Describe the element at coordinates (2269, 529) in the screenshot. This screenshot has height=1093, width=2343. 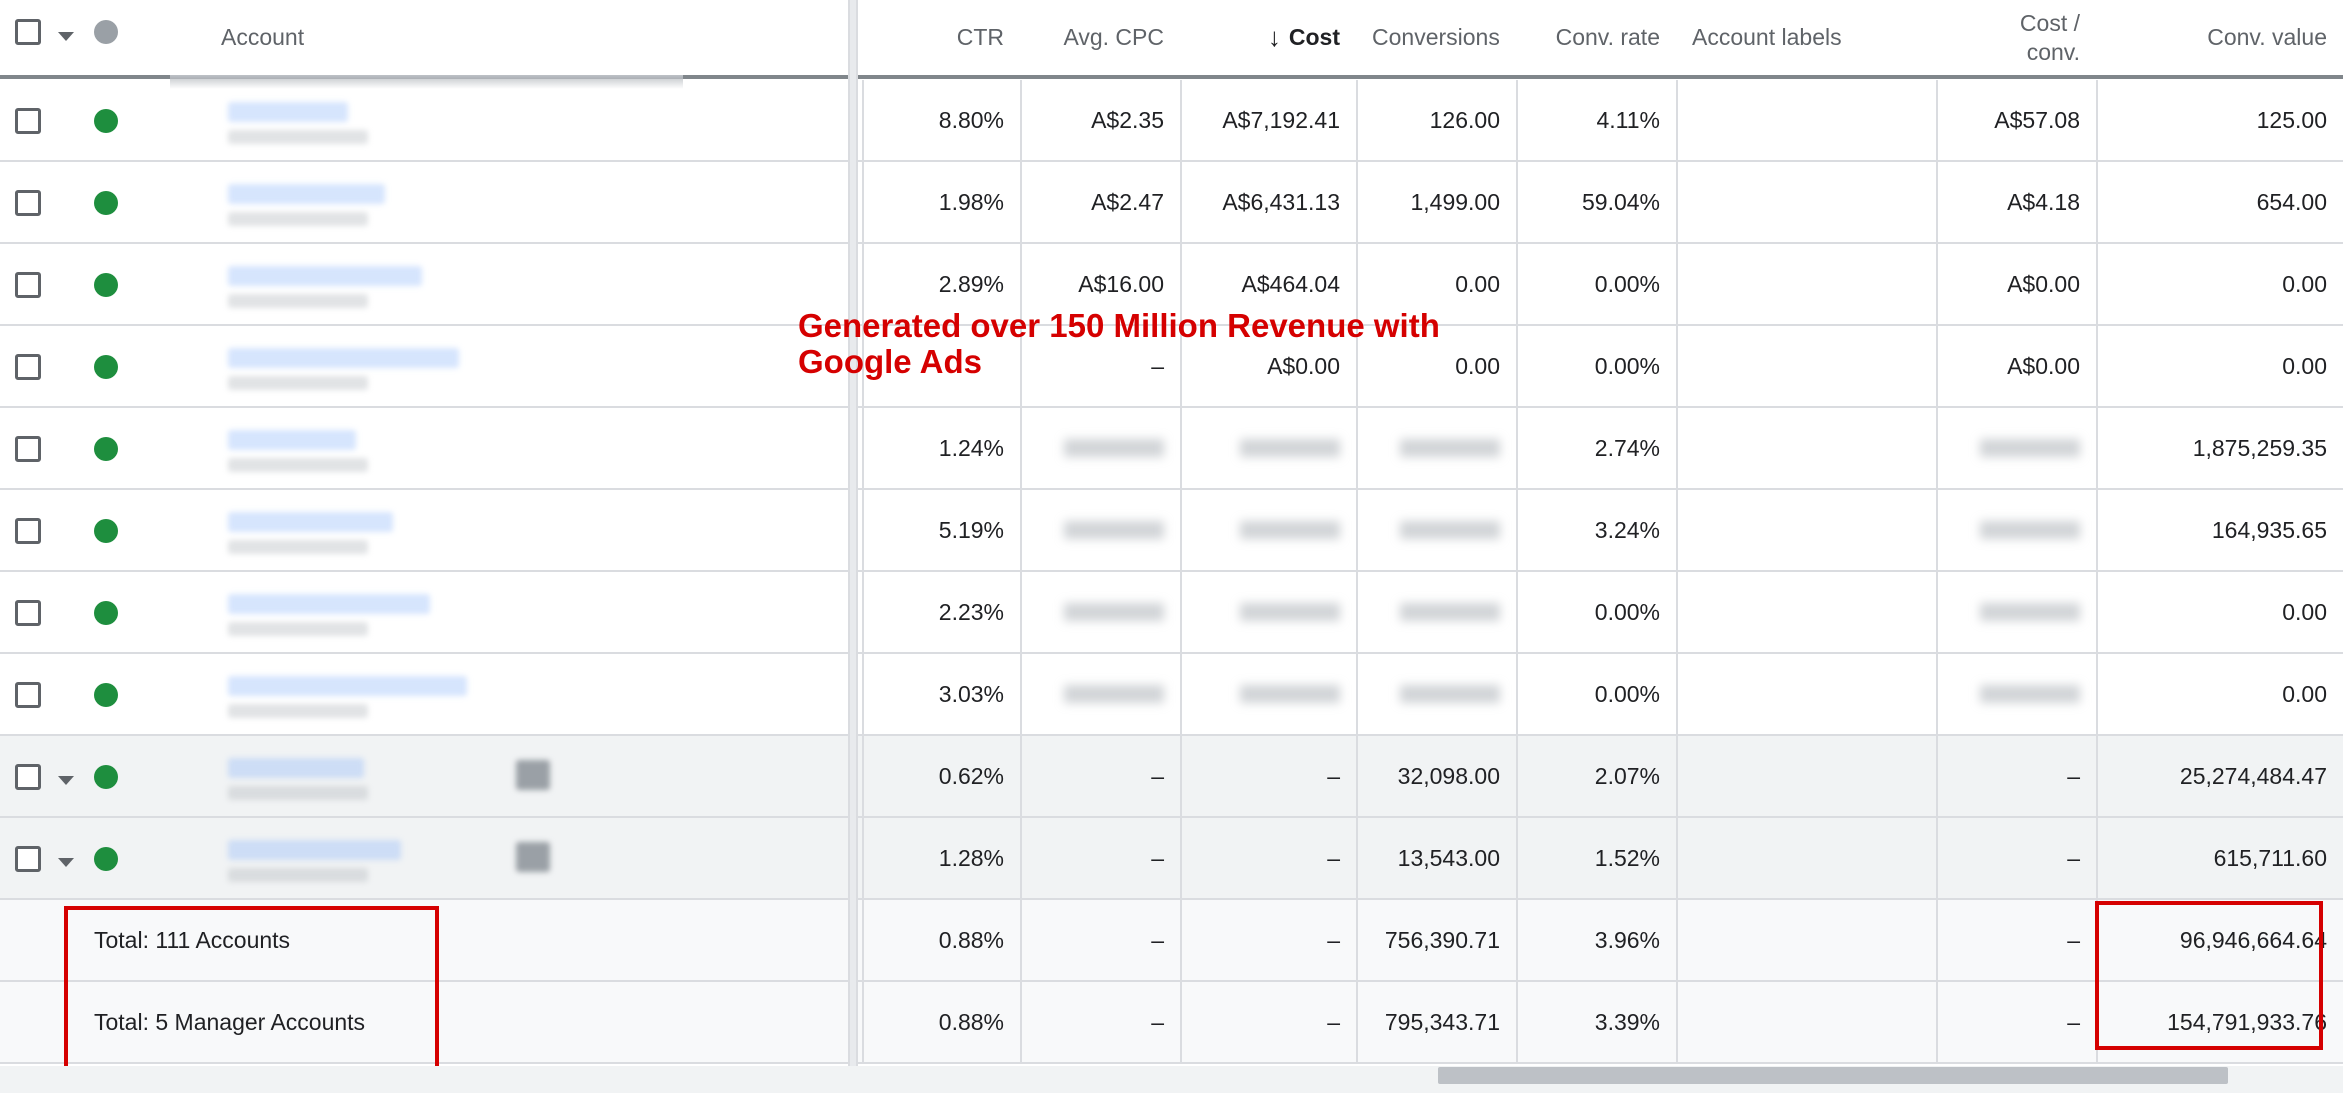
I see `cell-conv-value: 164,935.65` at that location.